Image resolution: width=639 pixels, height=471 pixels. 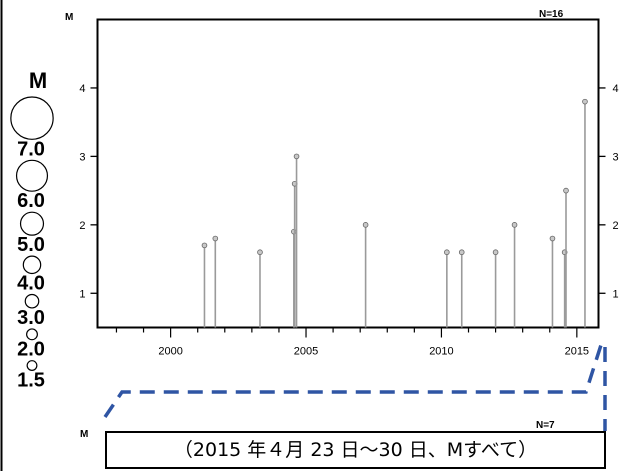 What do you see at coordinates (82, 89) in the screenshot?
I see `y-tick-label-left: 4` at bounding box center [82, 89].